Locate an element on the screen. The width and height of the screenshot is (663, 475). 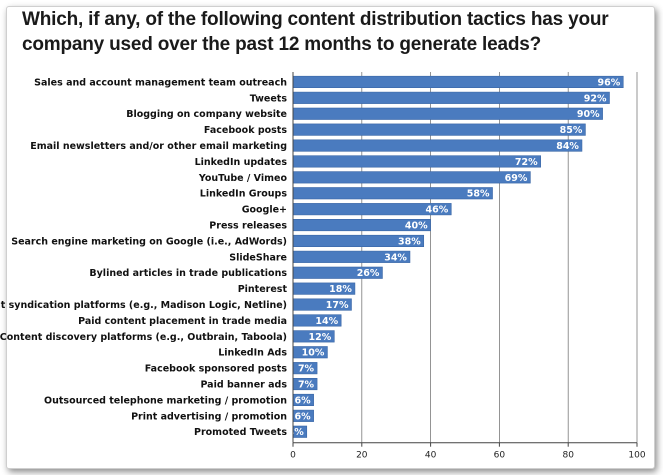
category-label-18: Facebook sponsored posts is located at coordinates (216, 369).